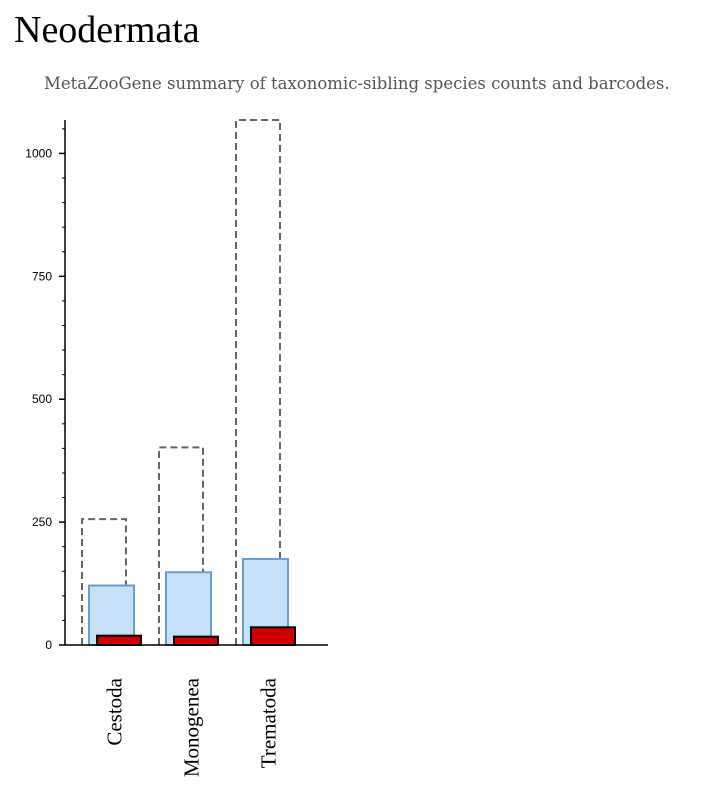 This screenshot has width=701, height=800. Describe the element at coordinates (42, 522) in the screenshot. I see `y-tick-label: 250` at that location.